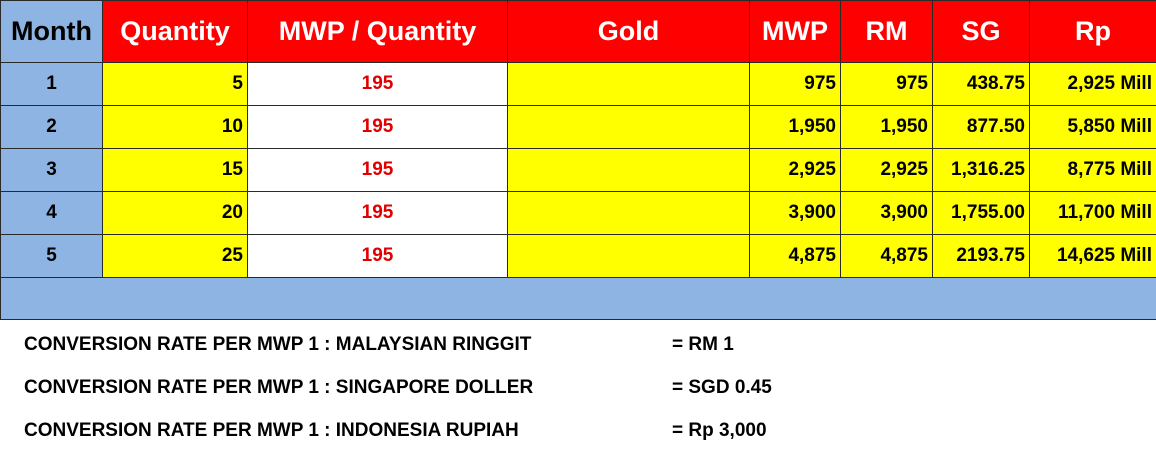  I want to click on cell-sg: 438.75, so click(981, 84).